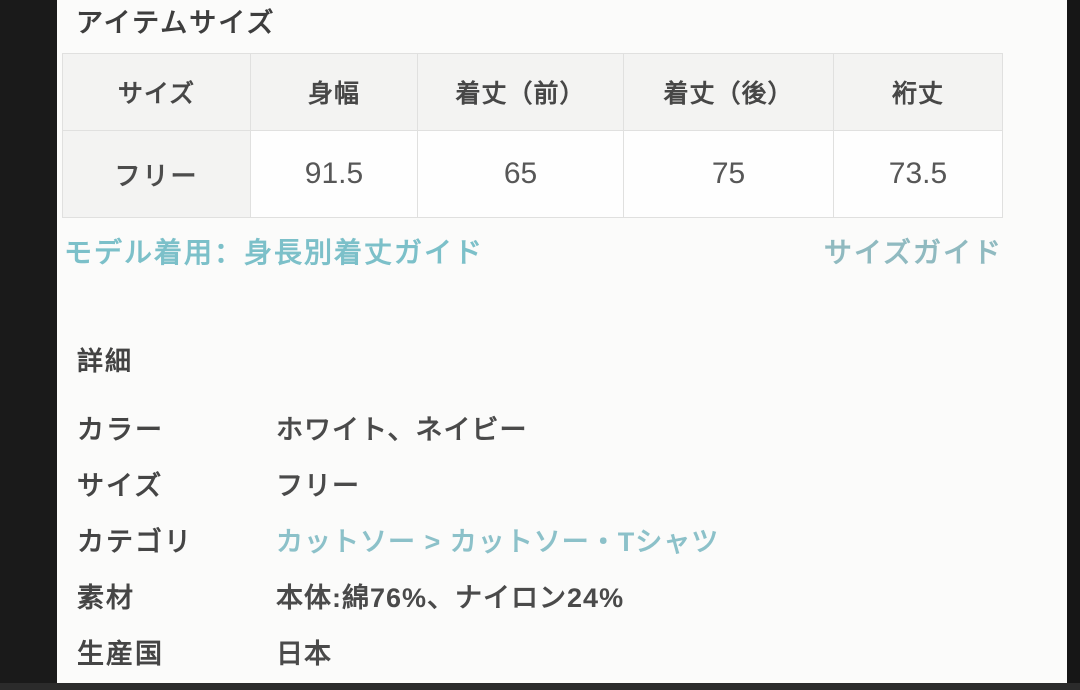  Describe the element at coordinates (120, 429) in the screenshot. I see `detail-label-color: カラー` at that location.